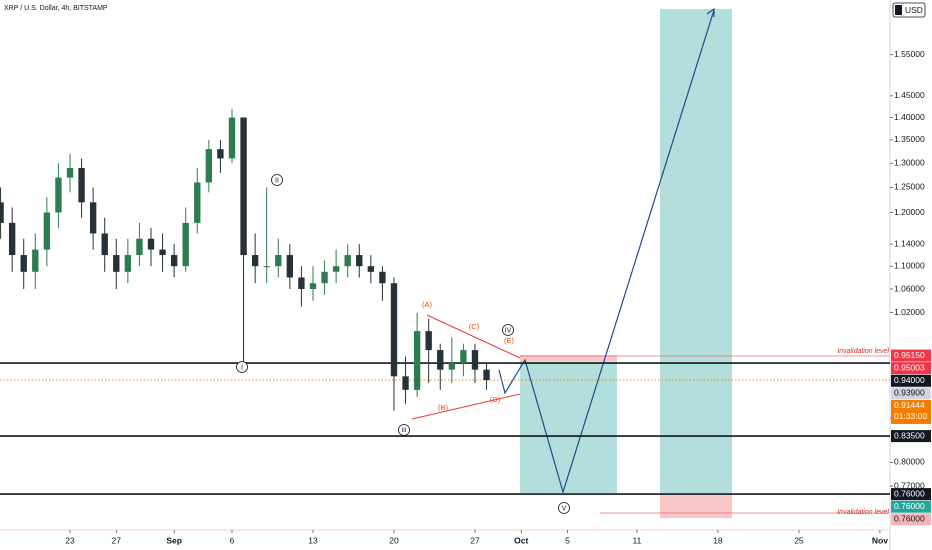 The height and width of the screenshot is (550, 932). Describe the element at coordinates (403, 431) in the screenshot. I see `wave-label: III` at that location.